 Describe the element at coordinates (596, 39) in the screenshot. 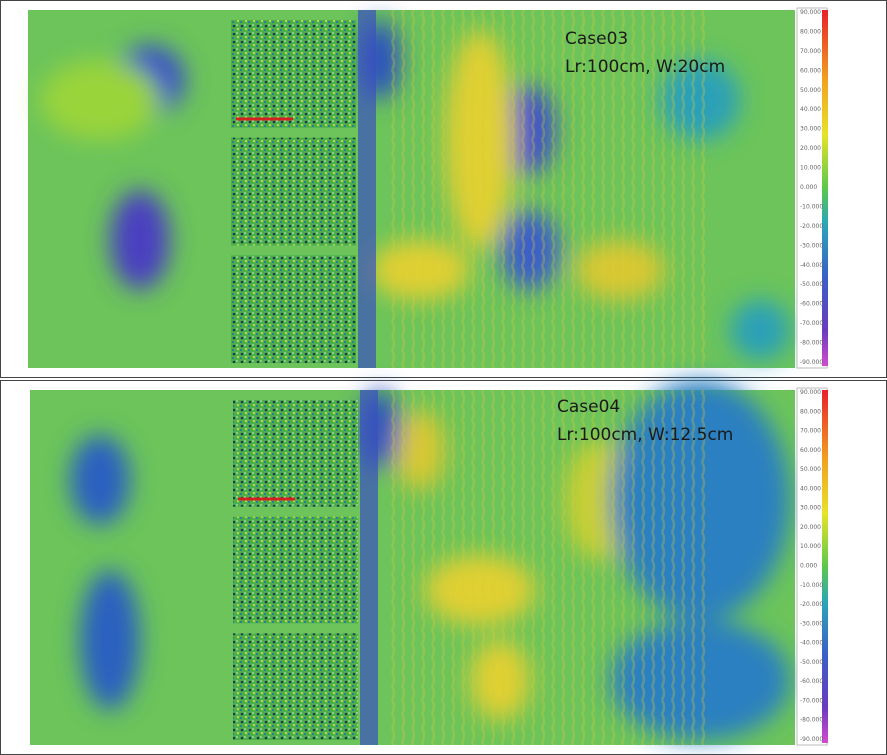

I see `case-label: Case03` at that location.